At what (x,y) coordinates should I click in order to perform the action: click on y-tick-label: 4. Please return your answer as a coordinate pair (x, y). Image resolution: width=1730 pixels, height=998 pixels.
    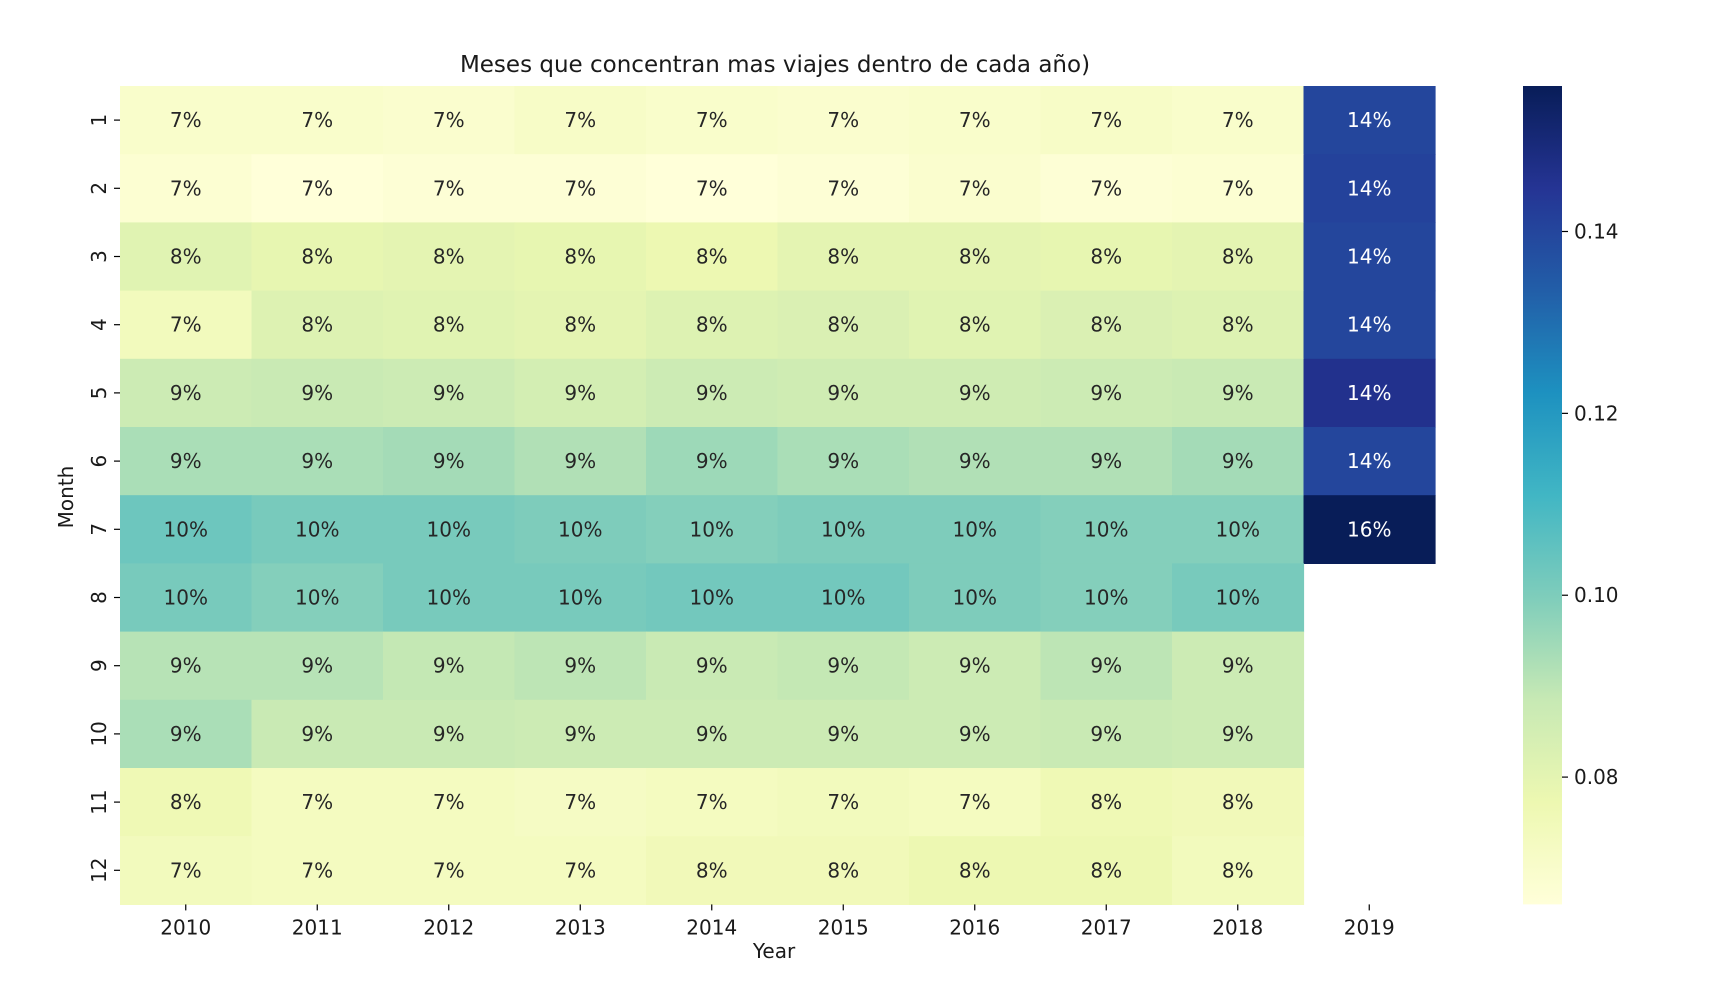
    Looking at the image, I should click on (99, 324).